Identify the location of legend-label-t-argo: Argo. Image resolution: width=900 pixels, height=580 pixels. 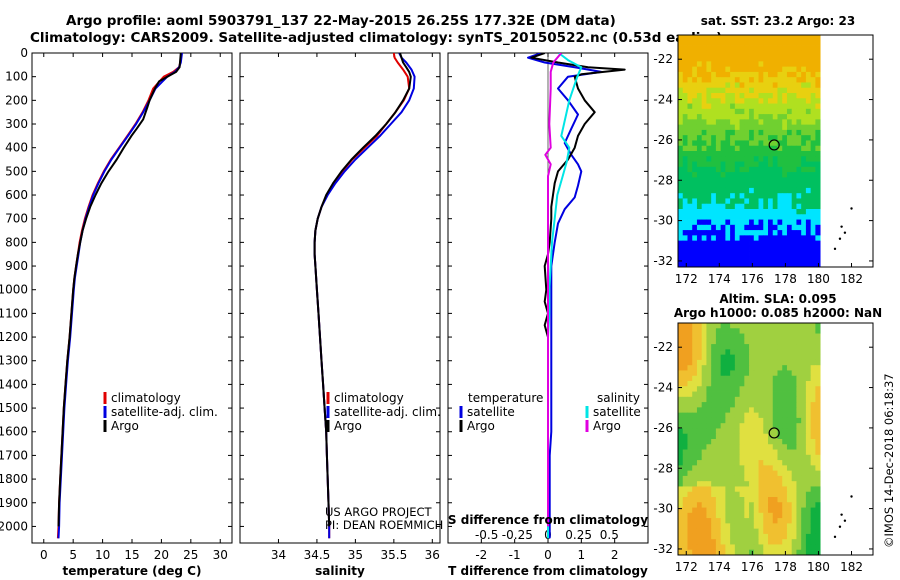
(481, 426).